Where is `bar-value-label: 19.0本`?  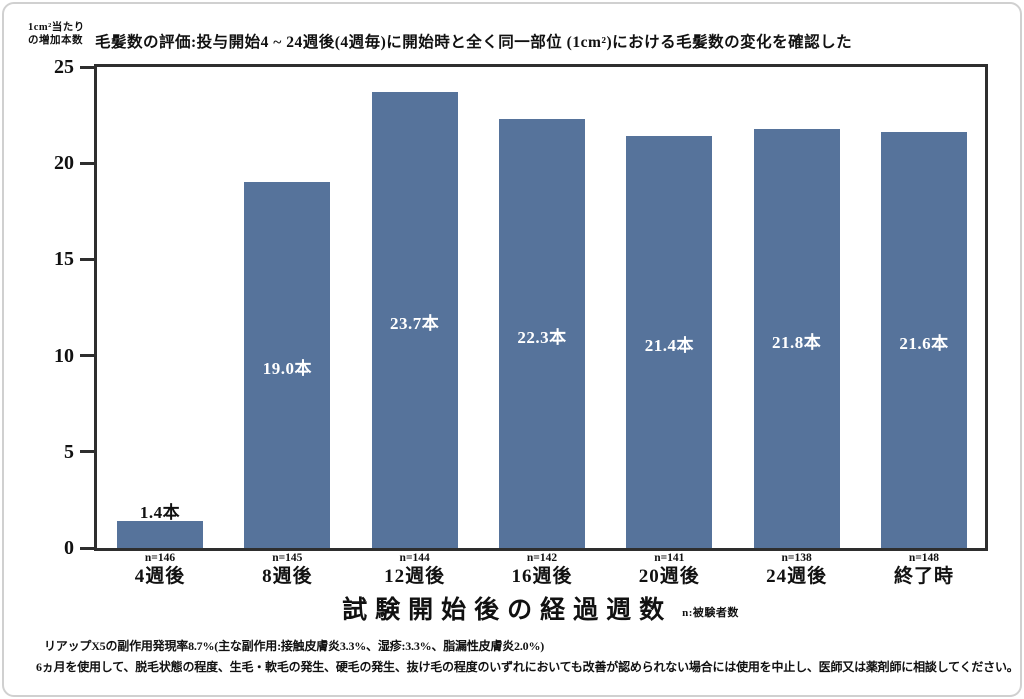 bar-value-label: 19.0本 is located at coordinates (287, 368).